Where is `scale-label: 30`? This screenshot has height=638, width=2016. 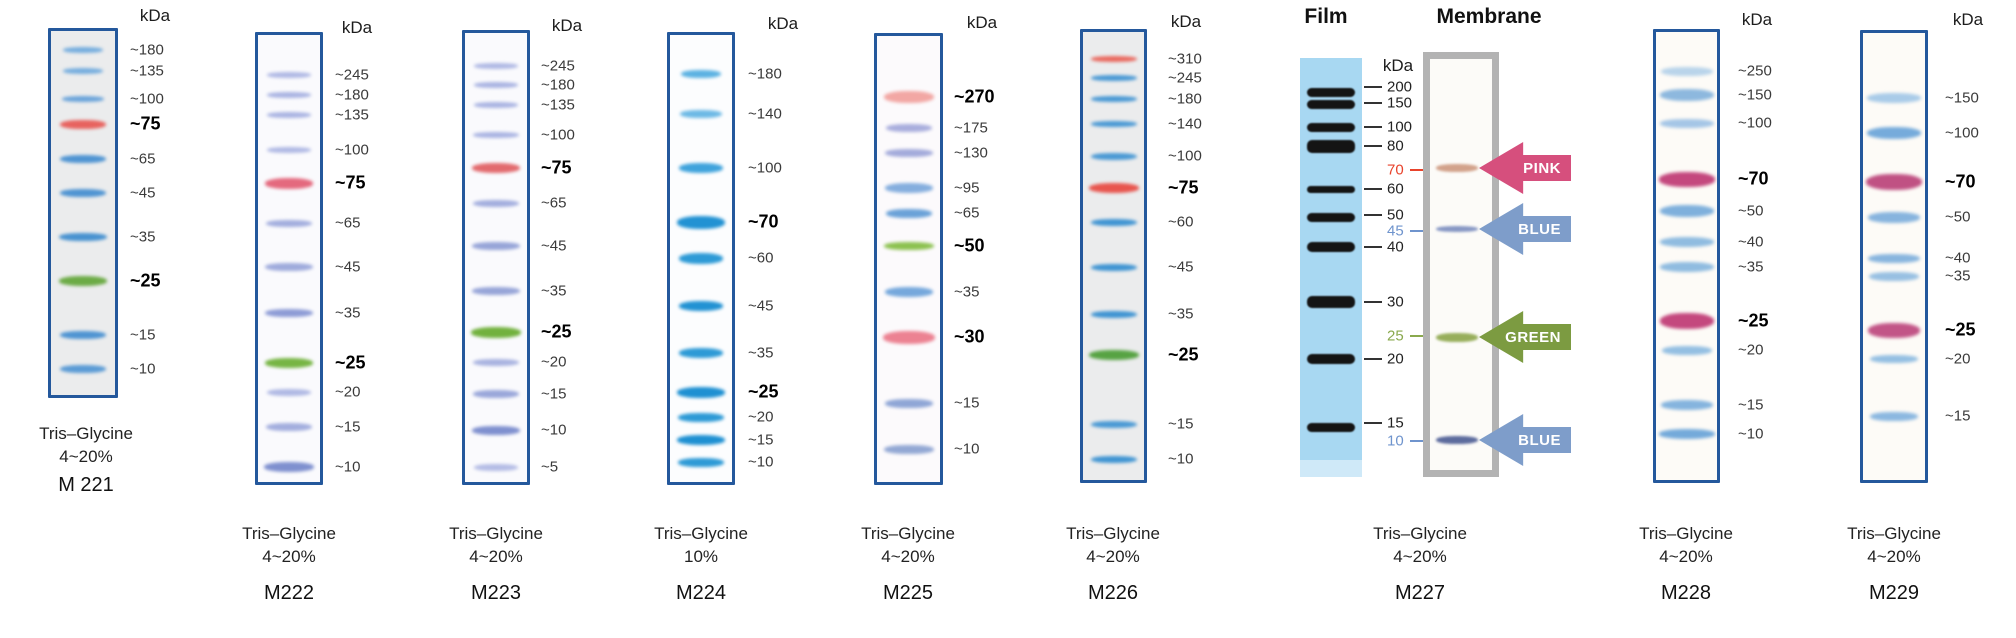 scale-label: 30 is located at coordinates (1395, 302).